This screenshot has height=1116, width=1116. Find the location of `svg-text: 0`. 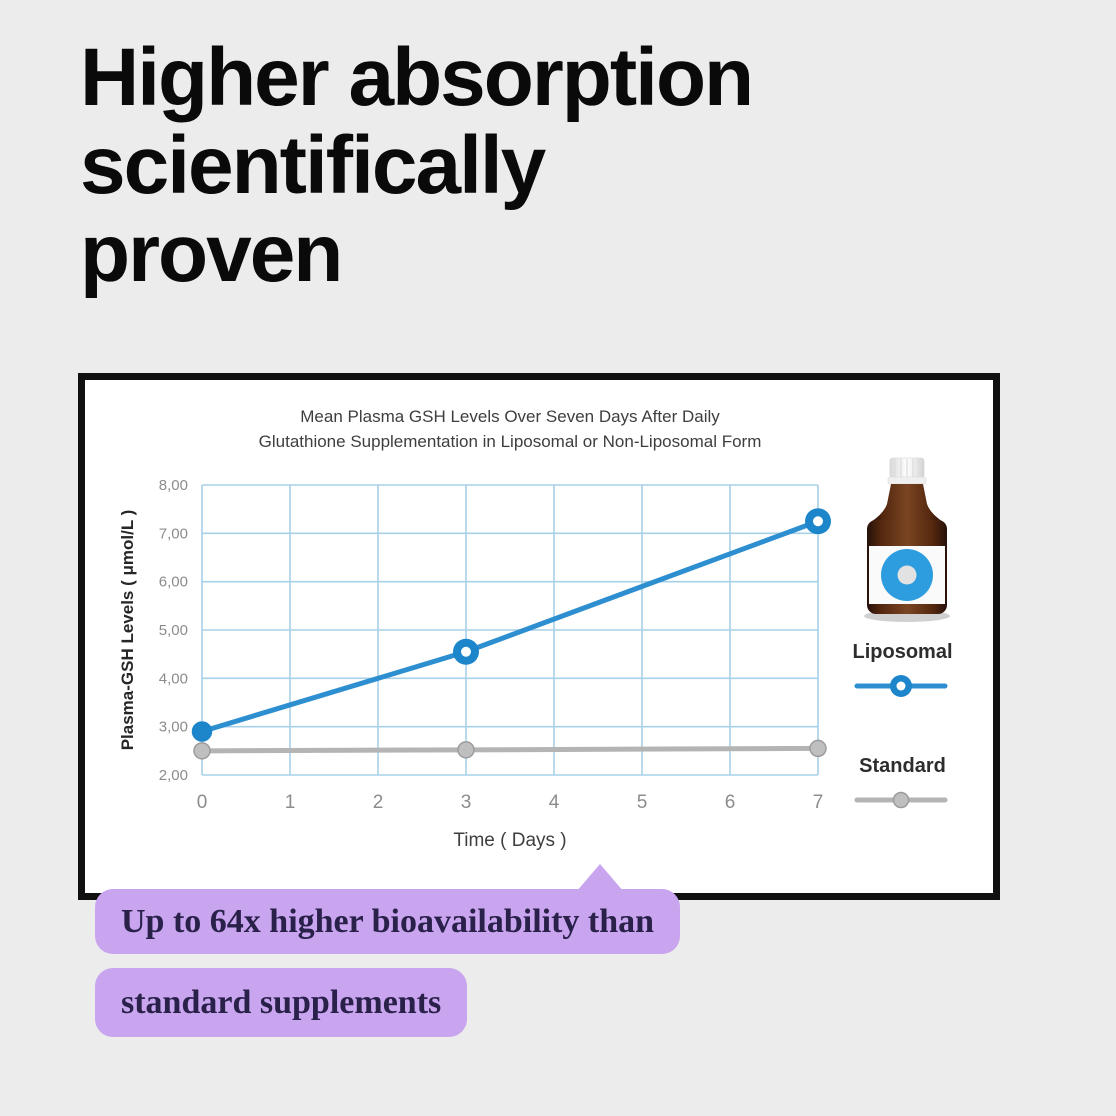

svg-text: 0 is located at coordinates (202, 802).